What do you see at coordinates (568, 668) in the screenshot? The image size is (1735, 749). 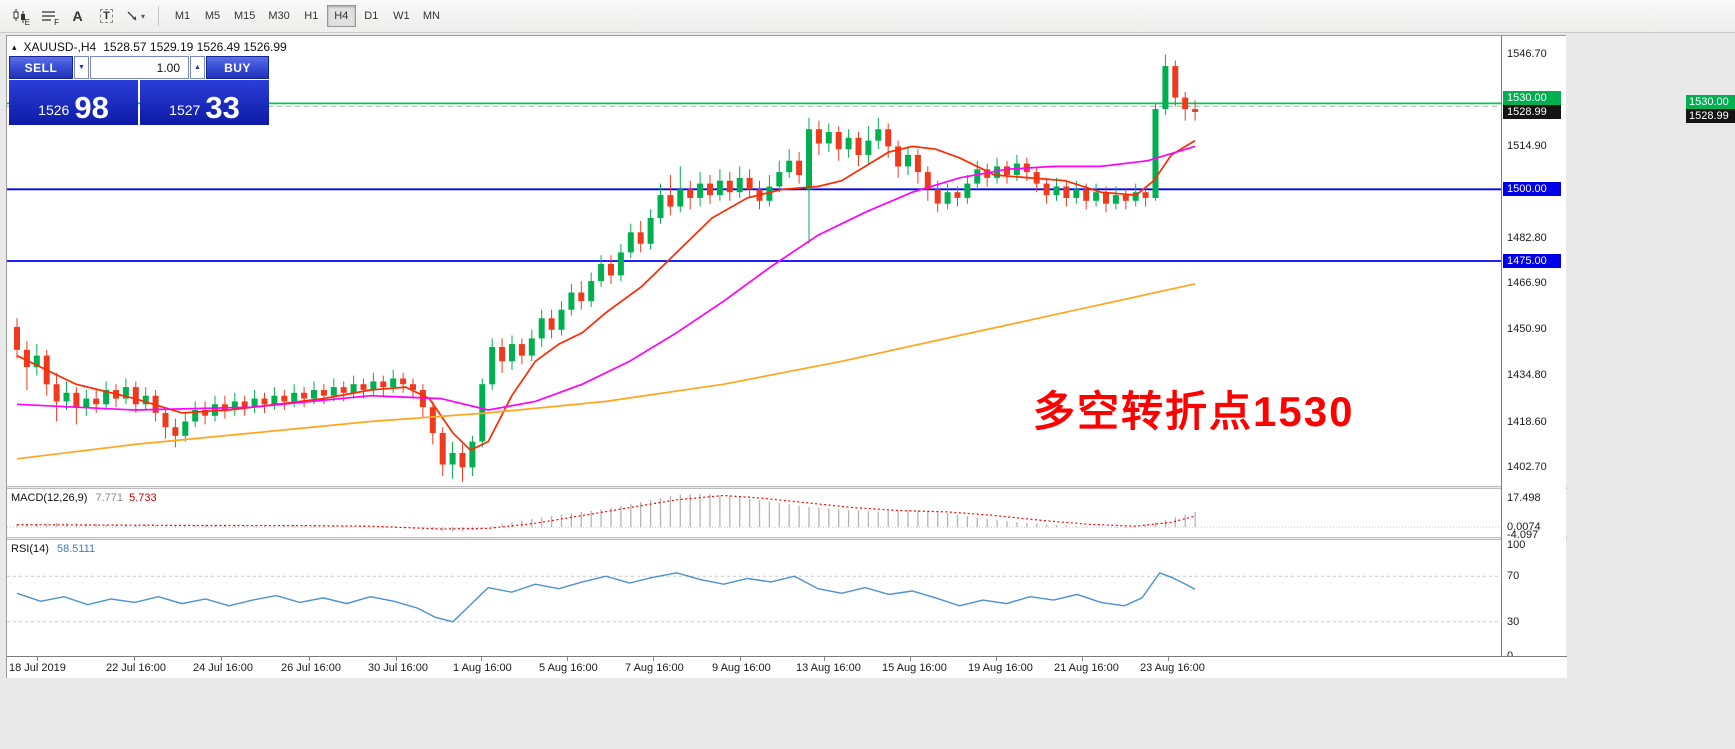 I see `time-axis-label: 5 Aug 16:00` at bounding box center [568, 668].